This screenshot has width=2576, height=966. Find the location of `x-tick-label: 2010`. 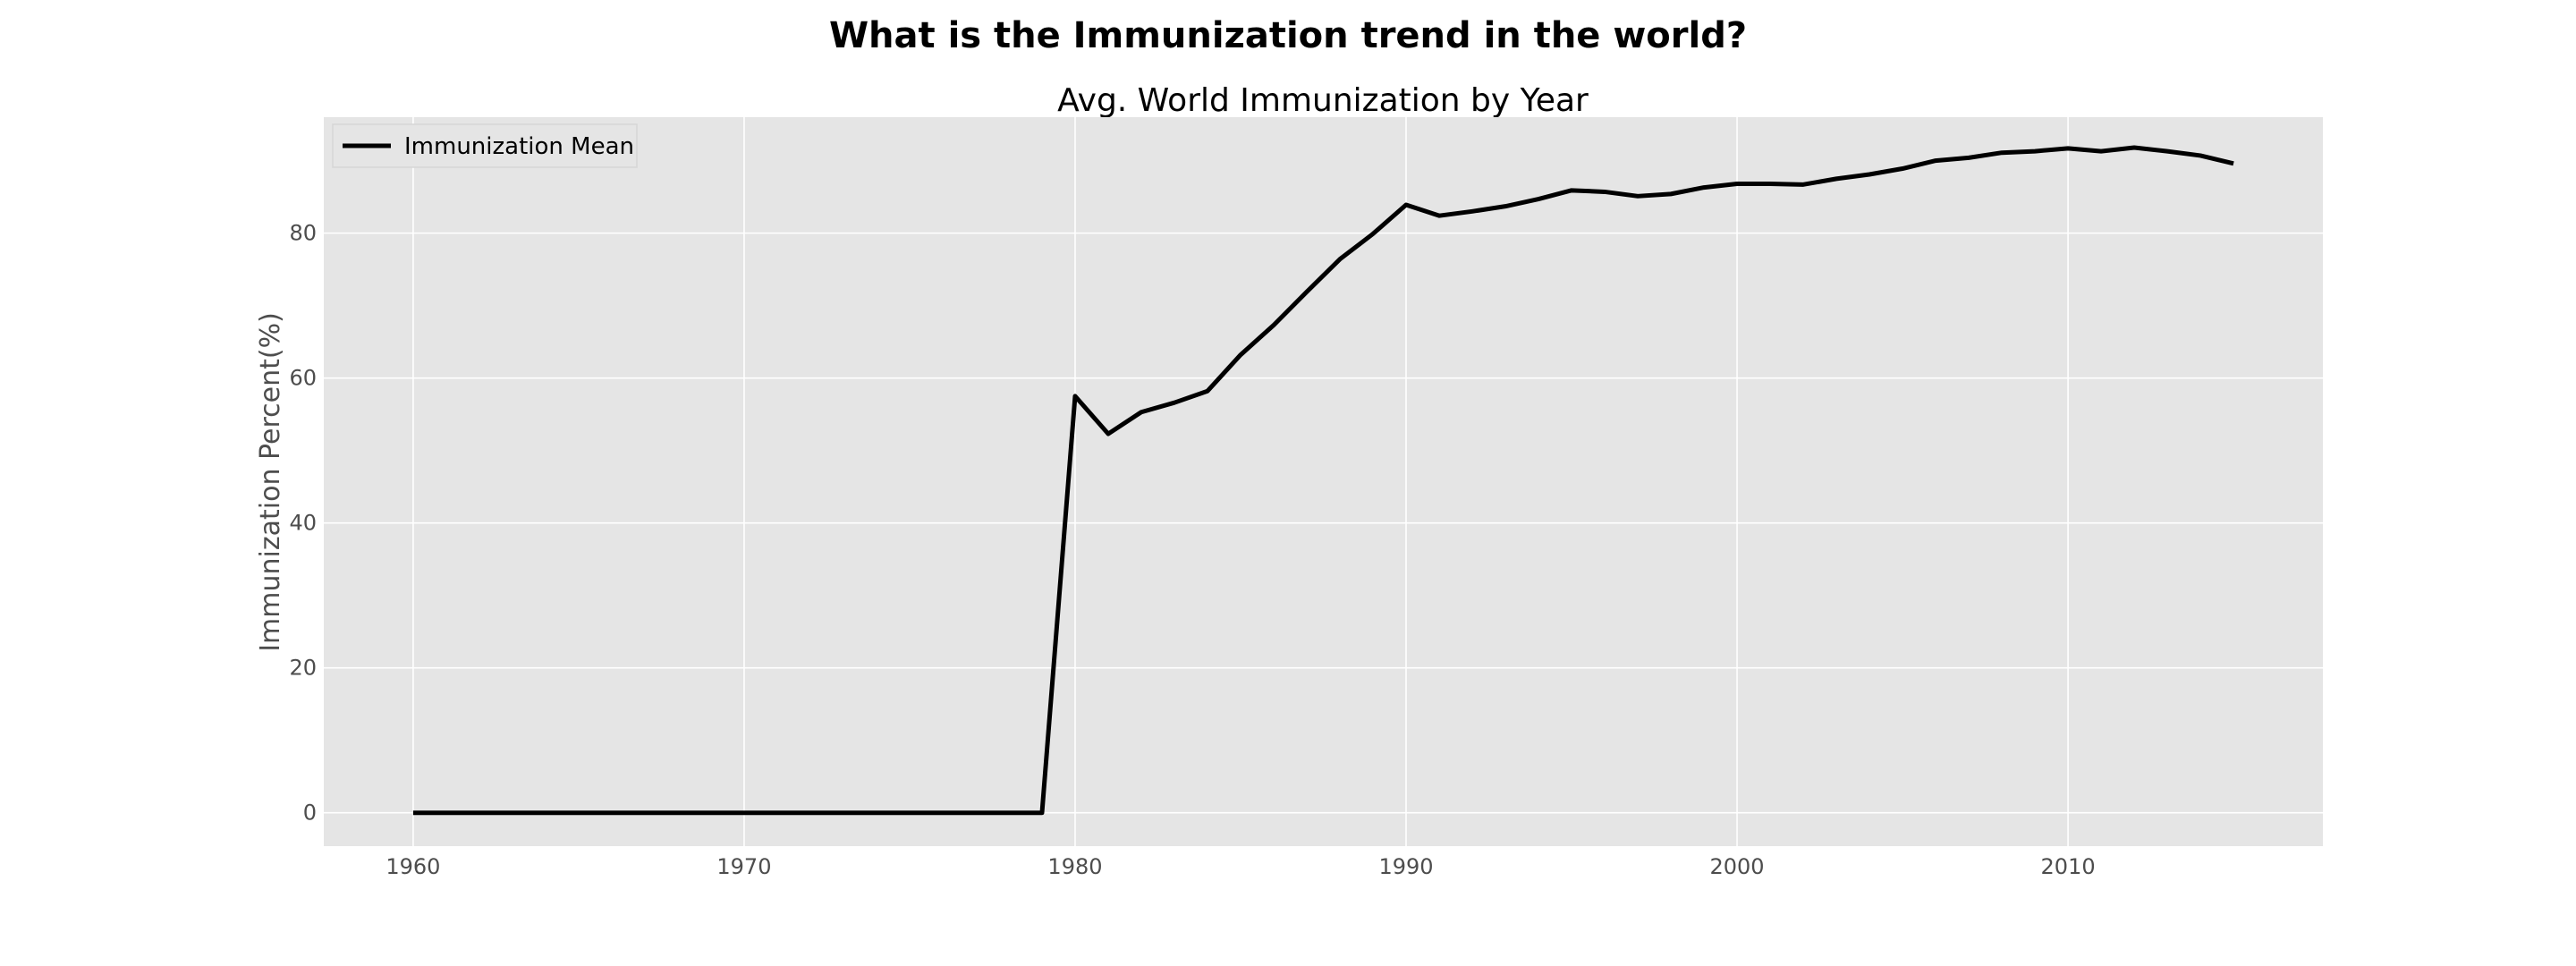

x-tick-label: 2010 is located at coordinates (2068, 866).